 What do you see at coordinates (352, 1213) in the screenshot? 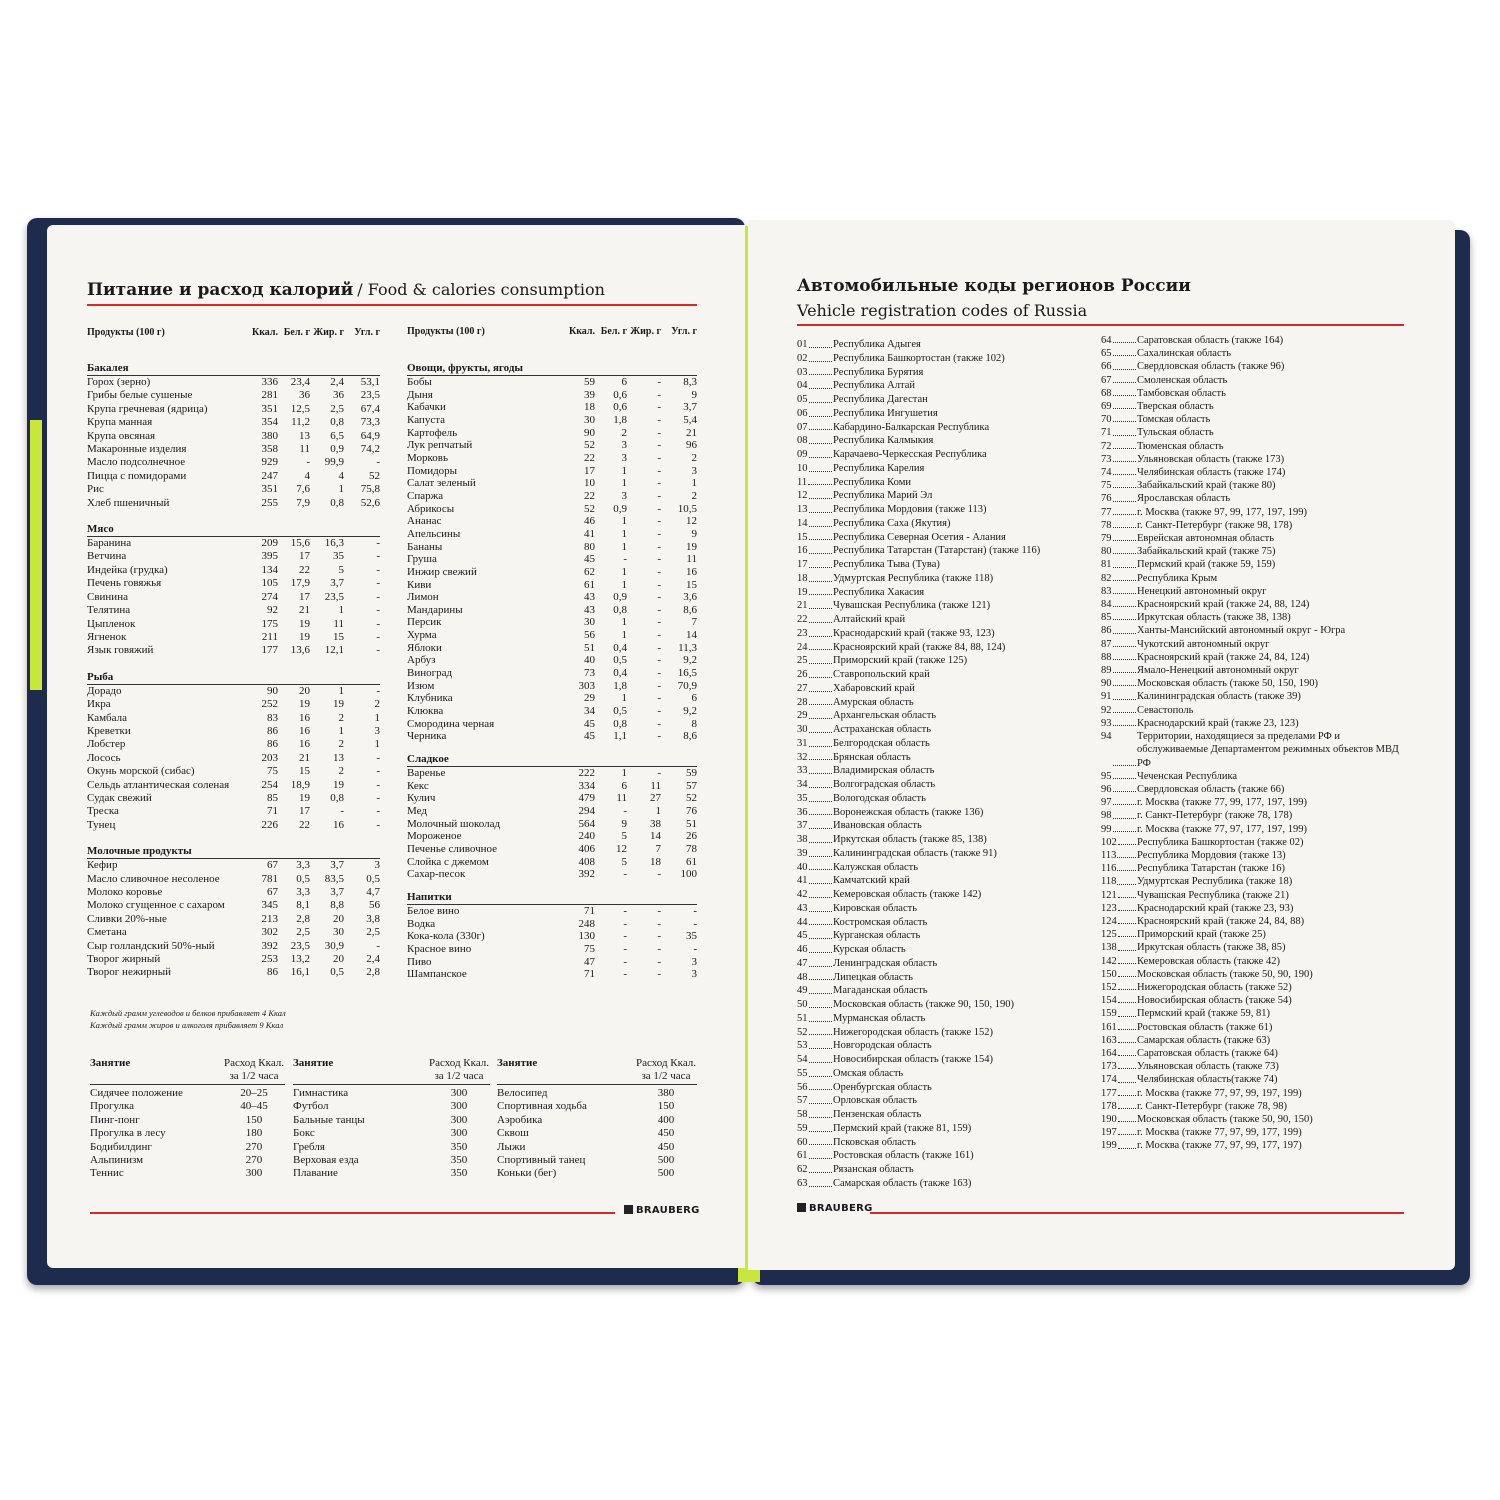
I see `bottom-rule` at bounding box center [352, 1213].